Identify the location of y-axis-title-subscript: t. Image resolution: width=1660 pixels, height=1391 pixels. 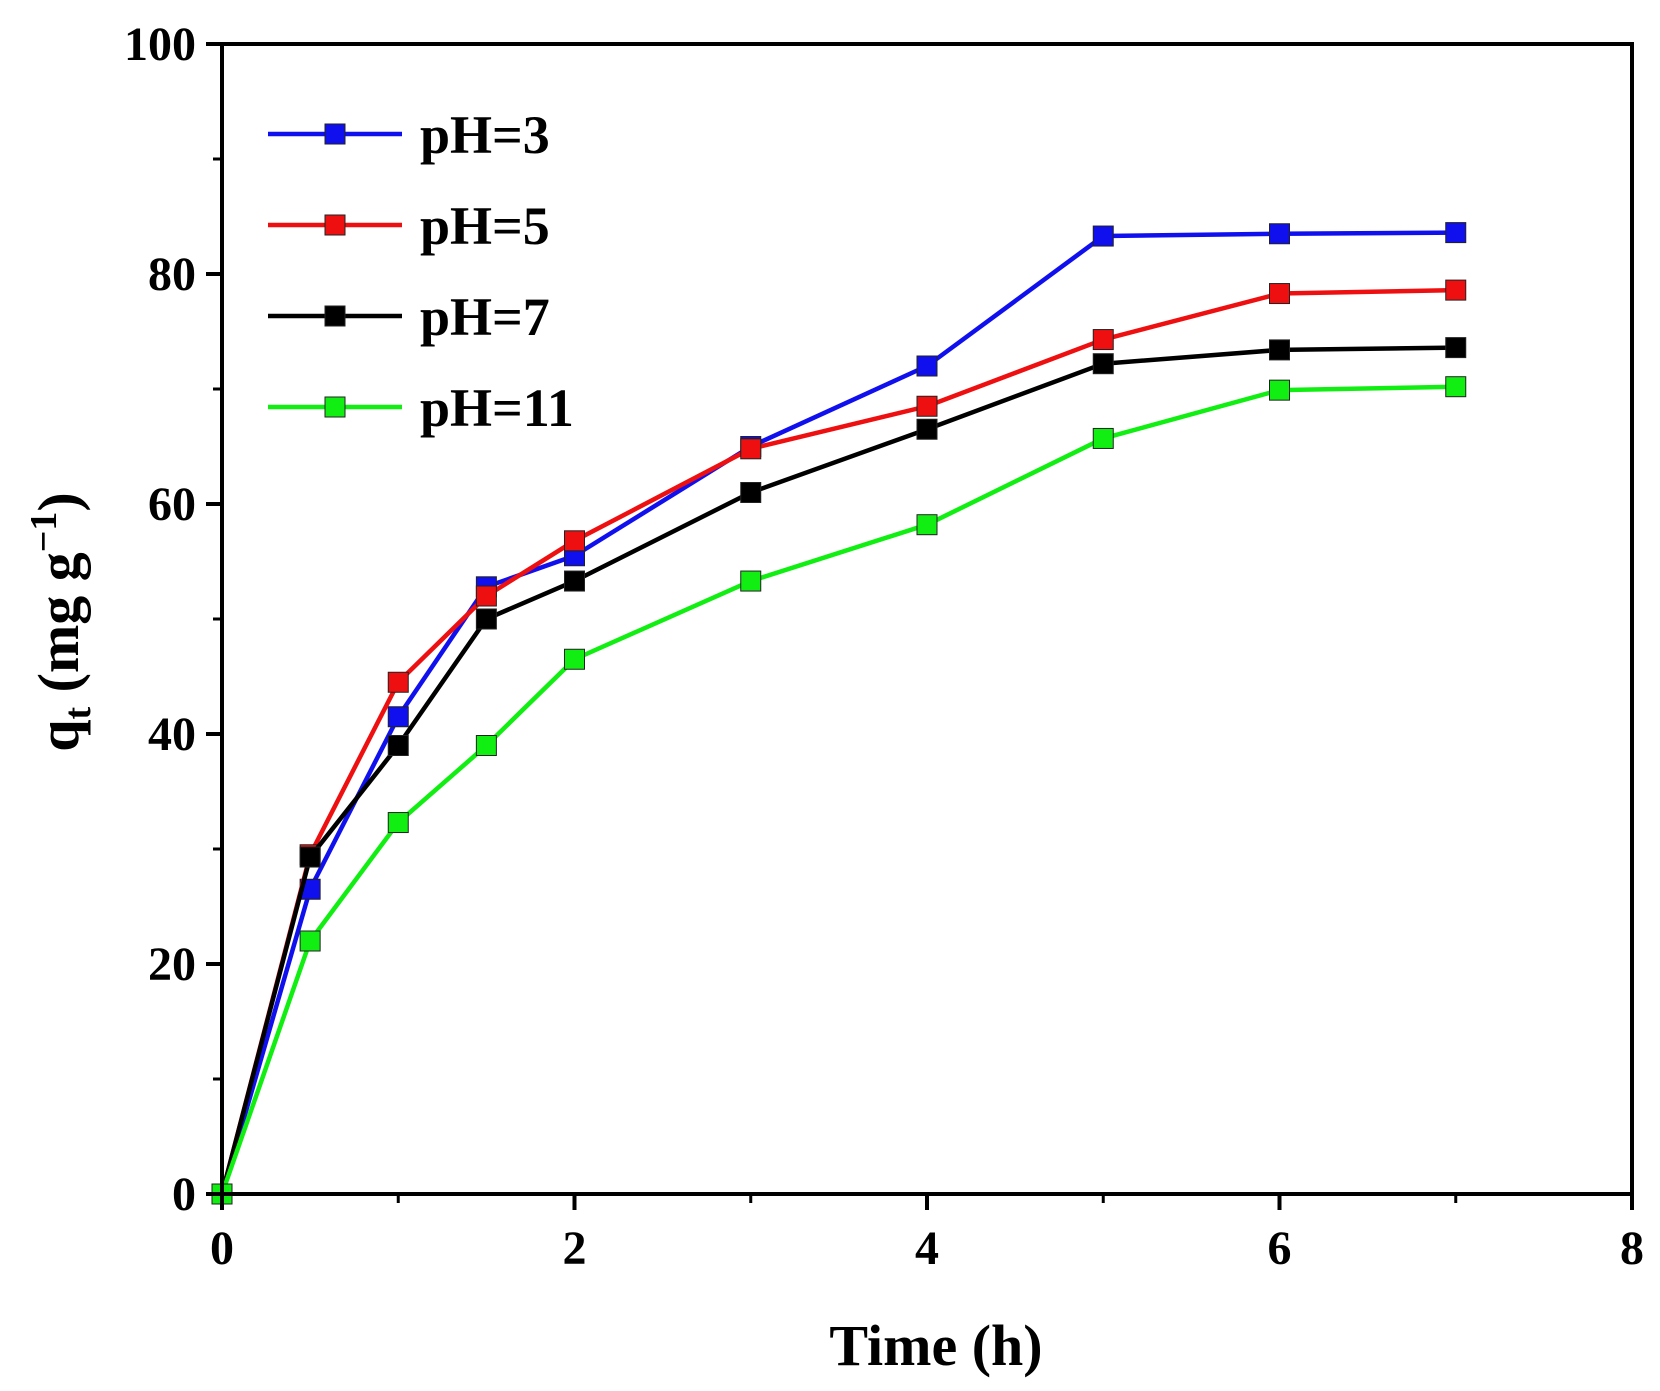
(78, 713).